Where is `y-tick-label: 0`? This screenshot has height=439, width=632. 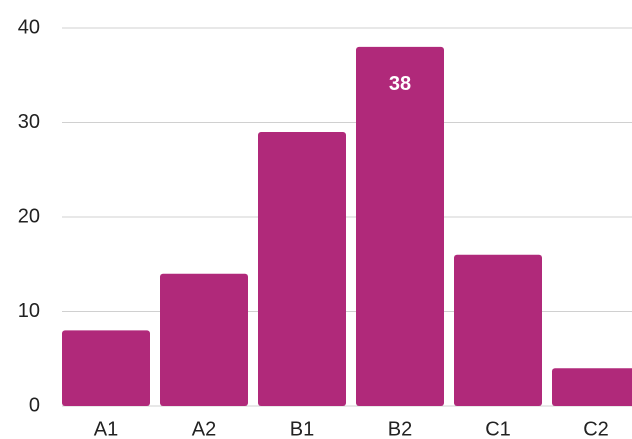
y-tick-label: 0 is located at coordinates (34, 405).